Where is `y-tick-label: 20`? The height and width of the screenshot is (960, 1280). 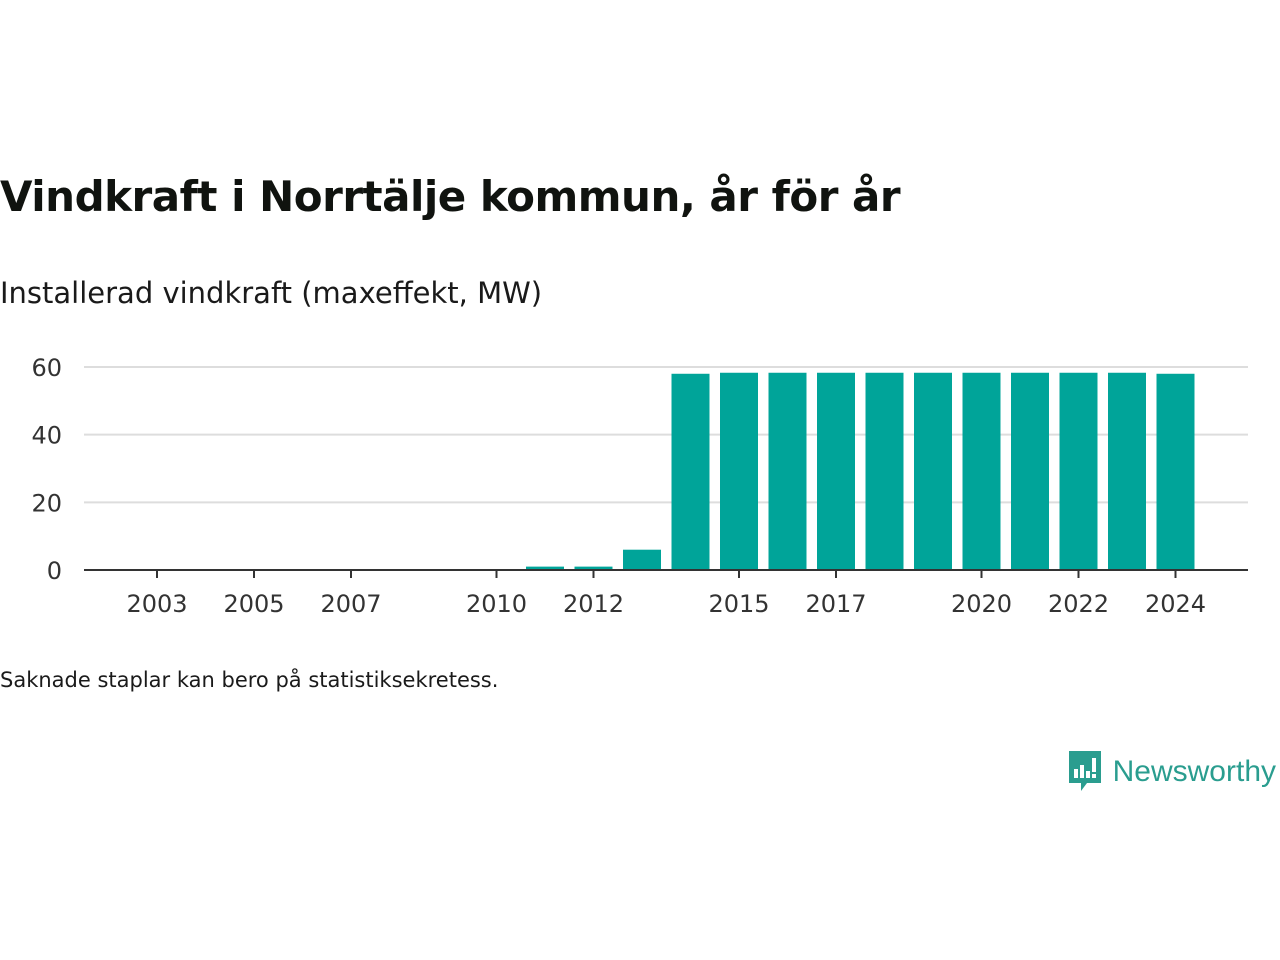 y-tick-label: 20 is located at coordinates (46, 503).